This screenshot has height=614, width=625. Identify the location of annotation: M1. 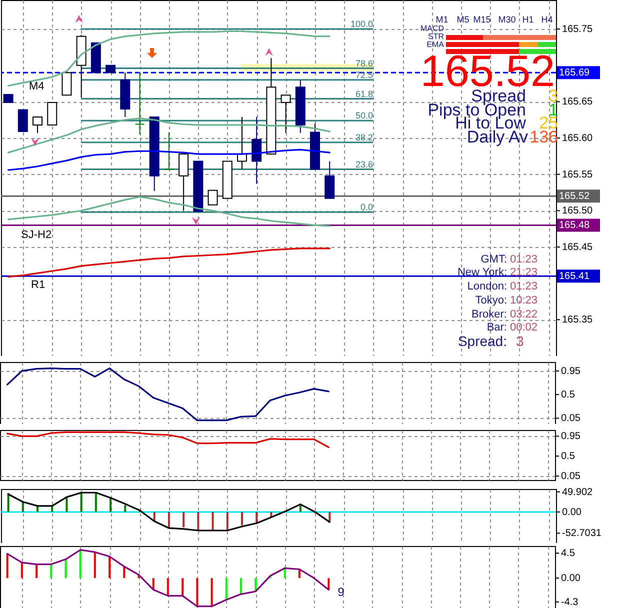
(442, 19).